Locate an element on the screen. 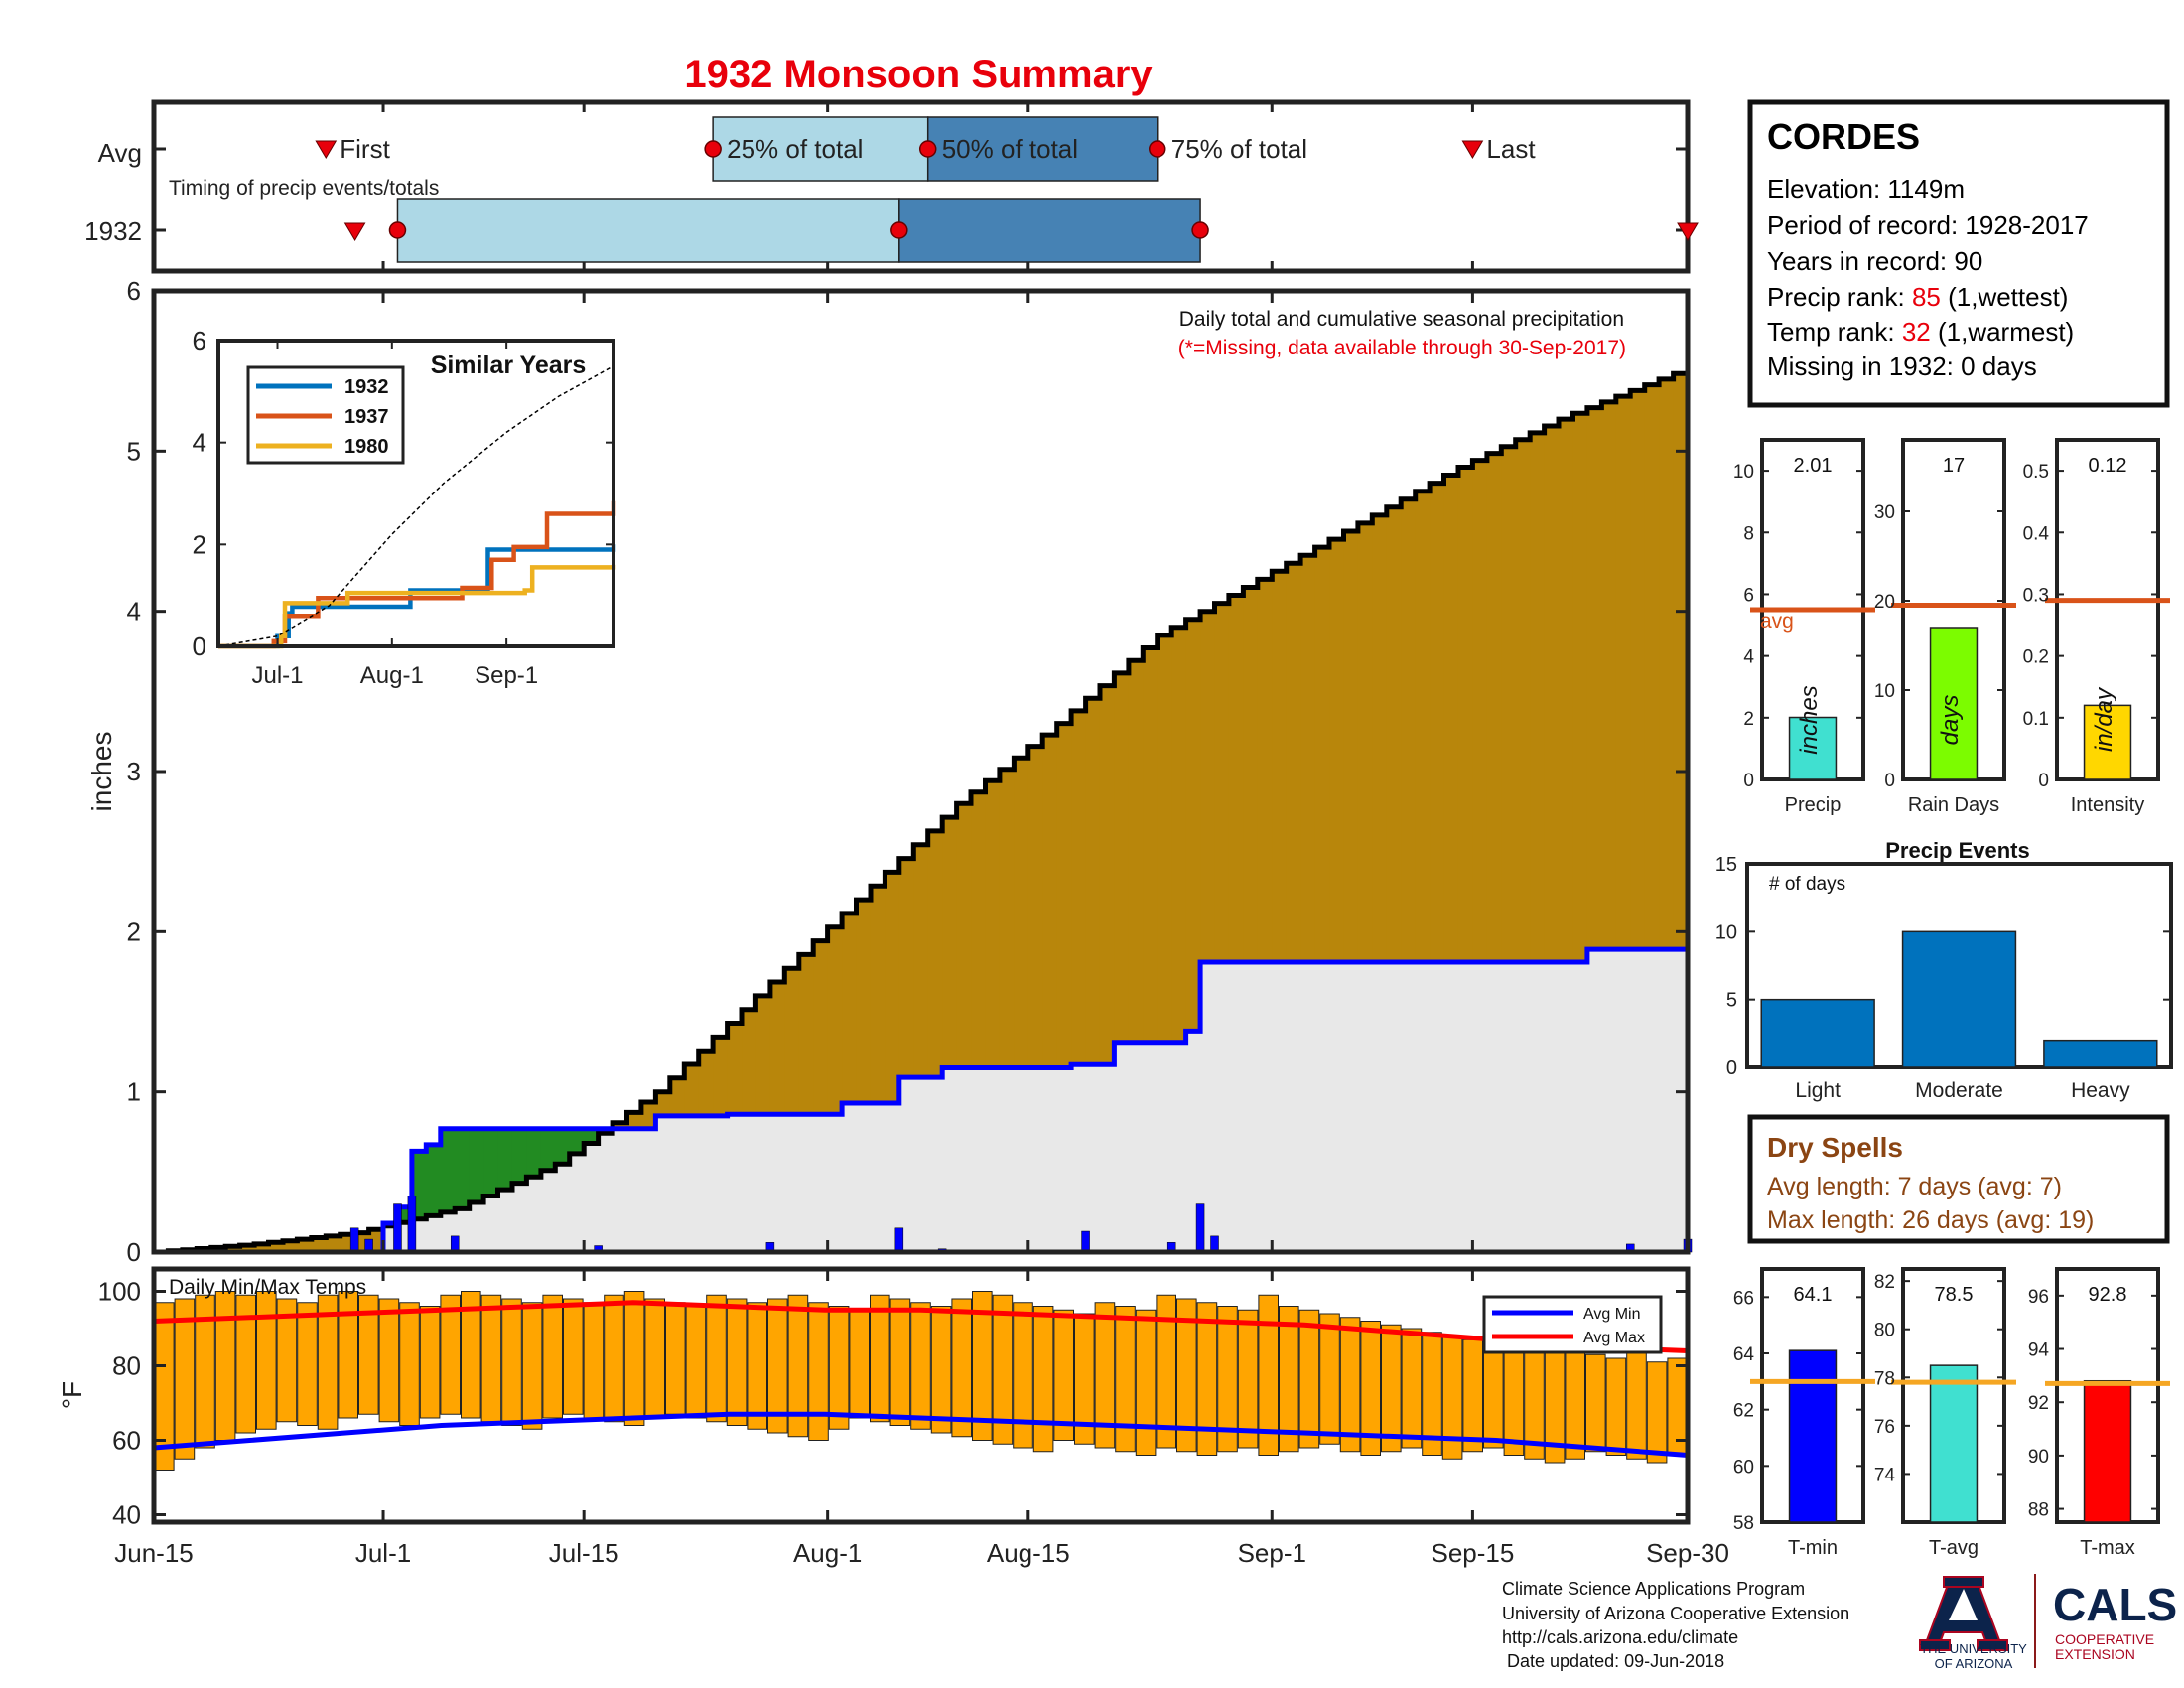 The image size is (2184, 1688). precip-events-tick-label: 10 is located at coordinates (1726, 932).